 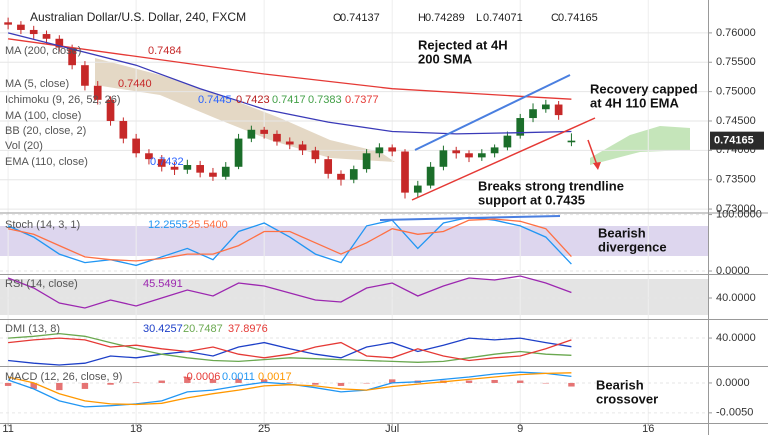 What do you see at coordinates (163, 284) in the screenshot?
I see `legend-value: 45.5491` at bounding box center [163, 284].